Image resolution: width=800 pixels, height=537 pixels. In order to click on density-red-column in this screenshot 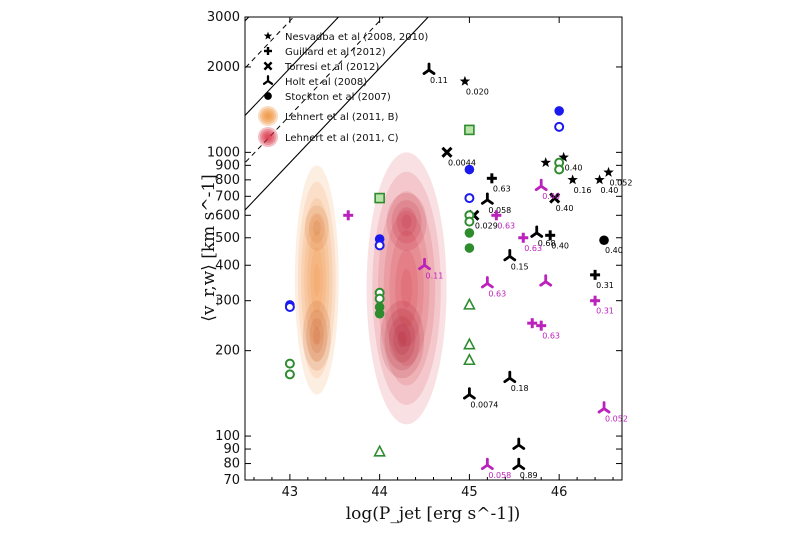, I will do `click(406, 288)`.